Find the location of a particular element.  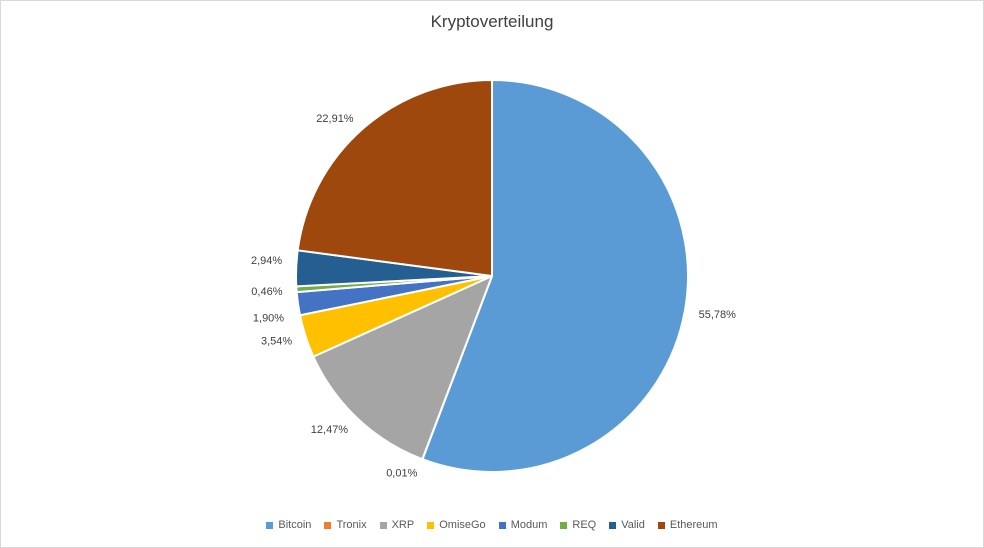

legend-label: Valid is located at coordinates (633, 525).